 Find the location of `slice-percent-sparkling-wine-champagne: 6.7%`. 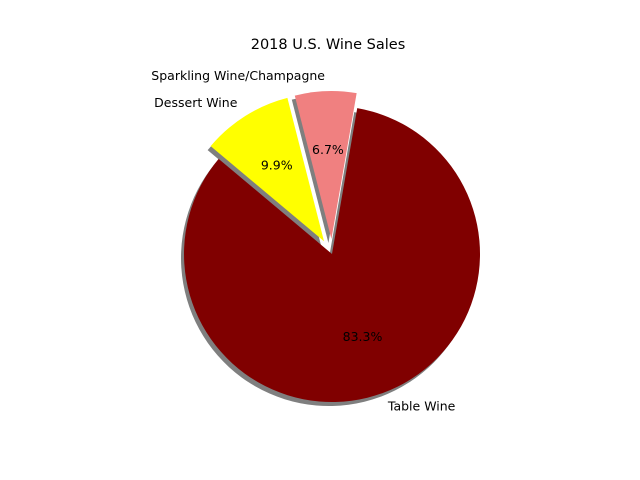

slice-percent-sparkling-wine-champagne: 6.7% is located at coordinates (328, 149).